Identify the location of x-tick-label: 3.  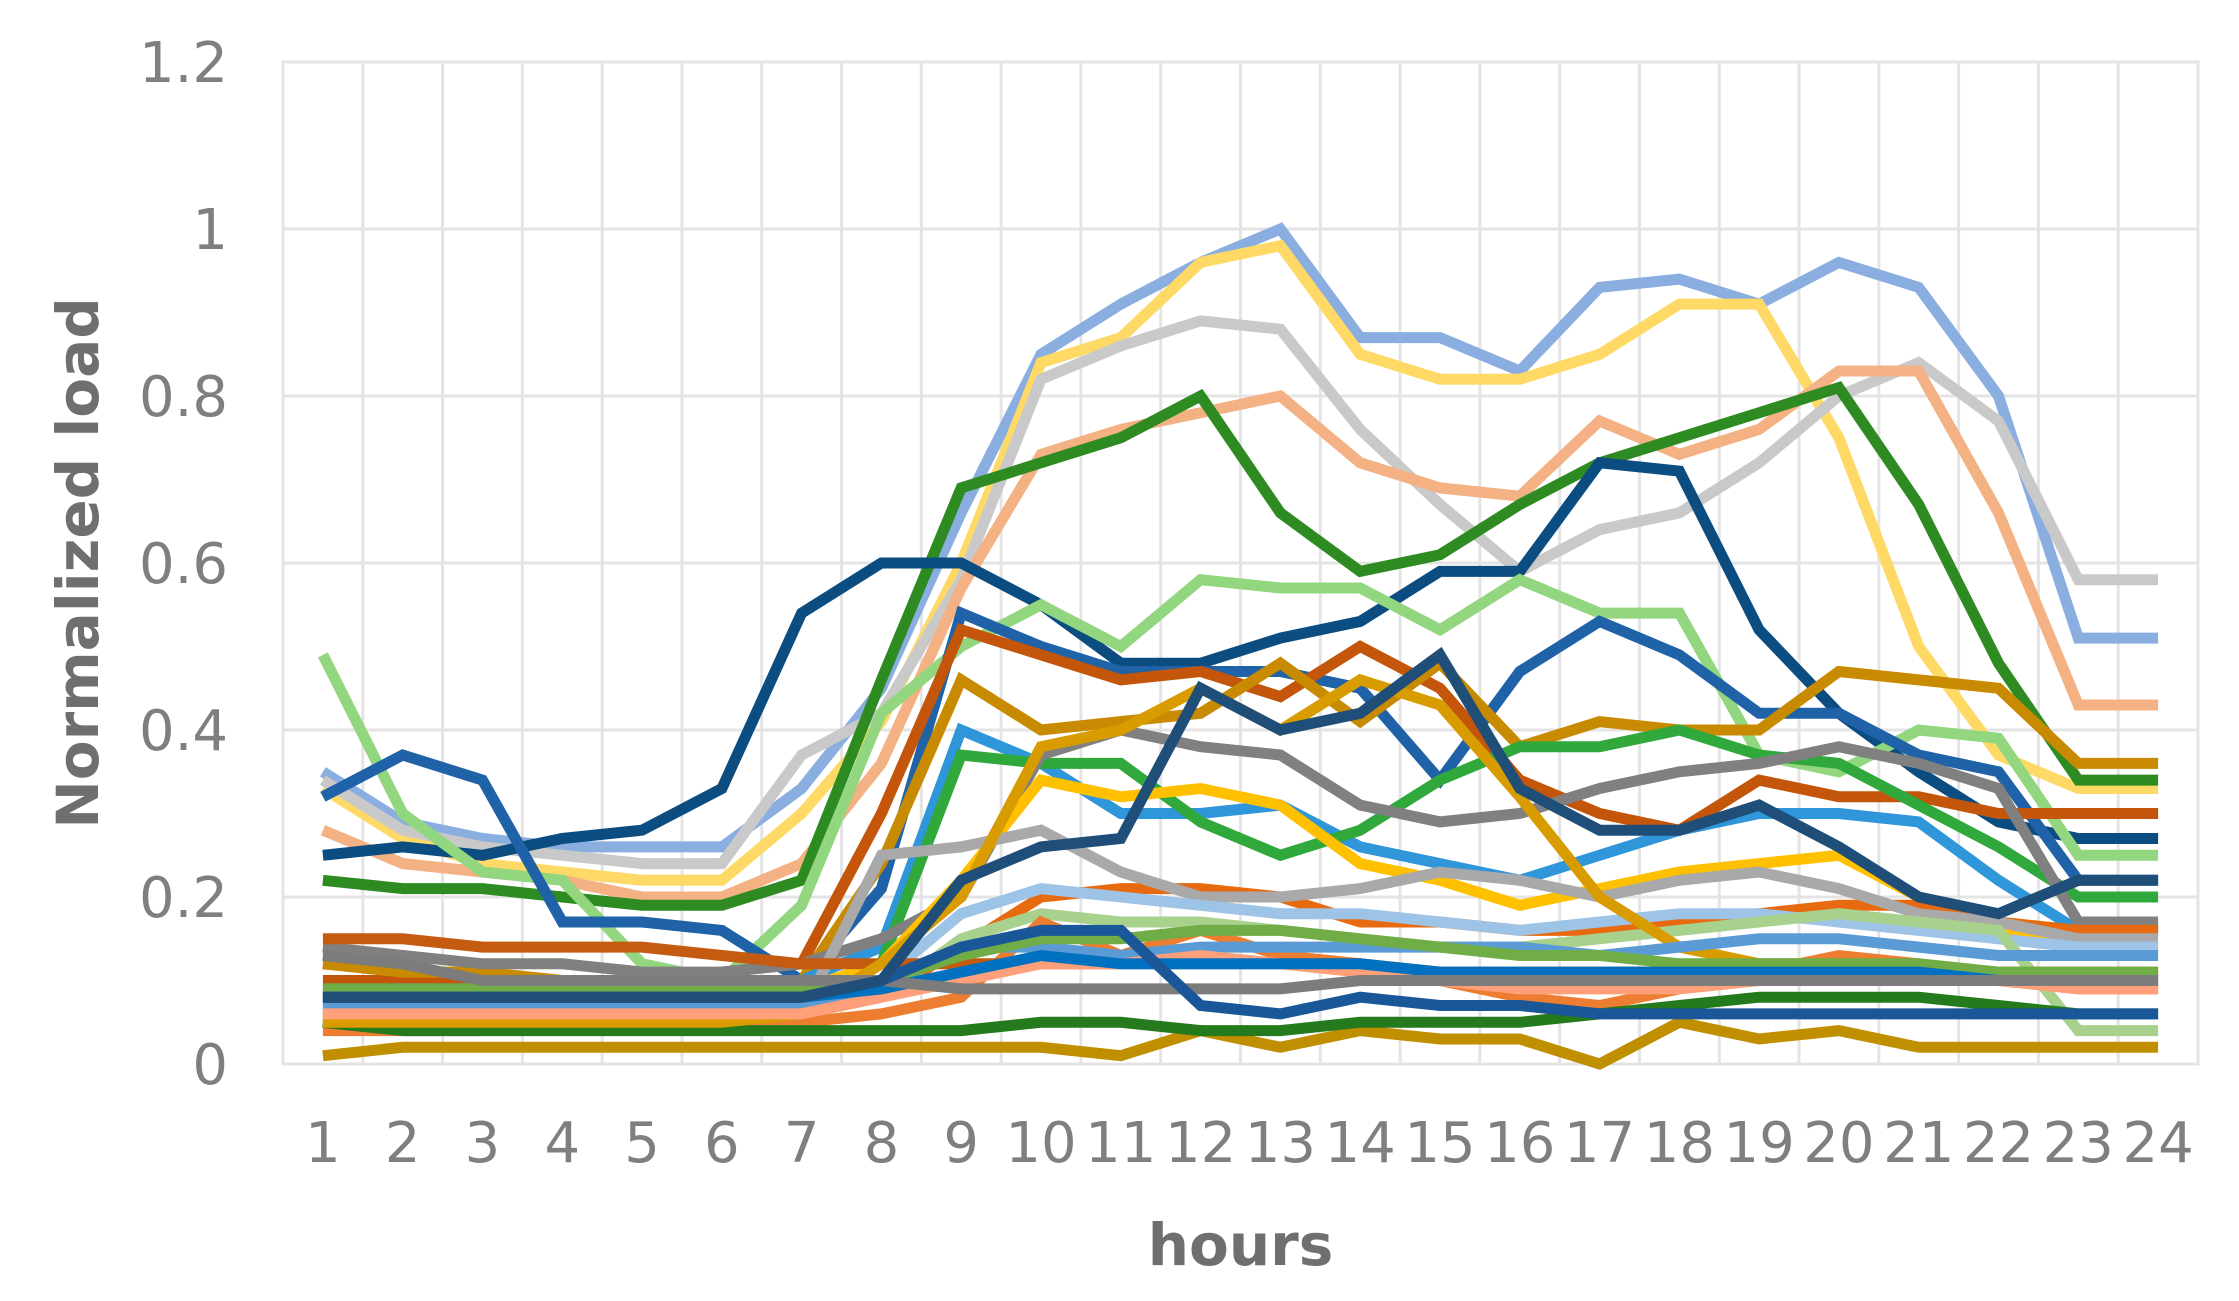
(483, 1143).